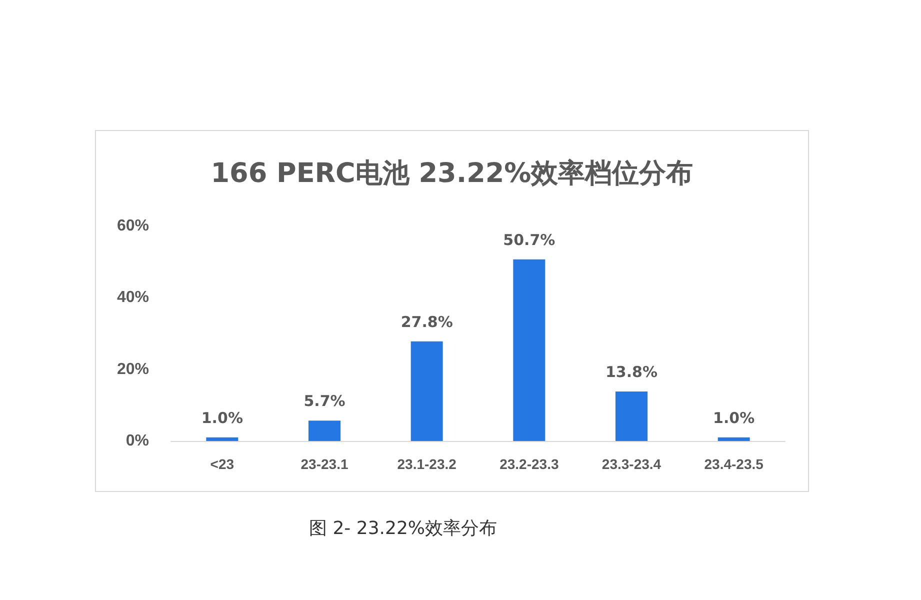 The width and height of the screenshot is (921, 600). What do you see at coordinates (137, 441) in the screenshot?
I see `y-tick-label: 0%` at bounding box center [137, 441].